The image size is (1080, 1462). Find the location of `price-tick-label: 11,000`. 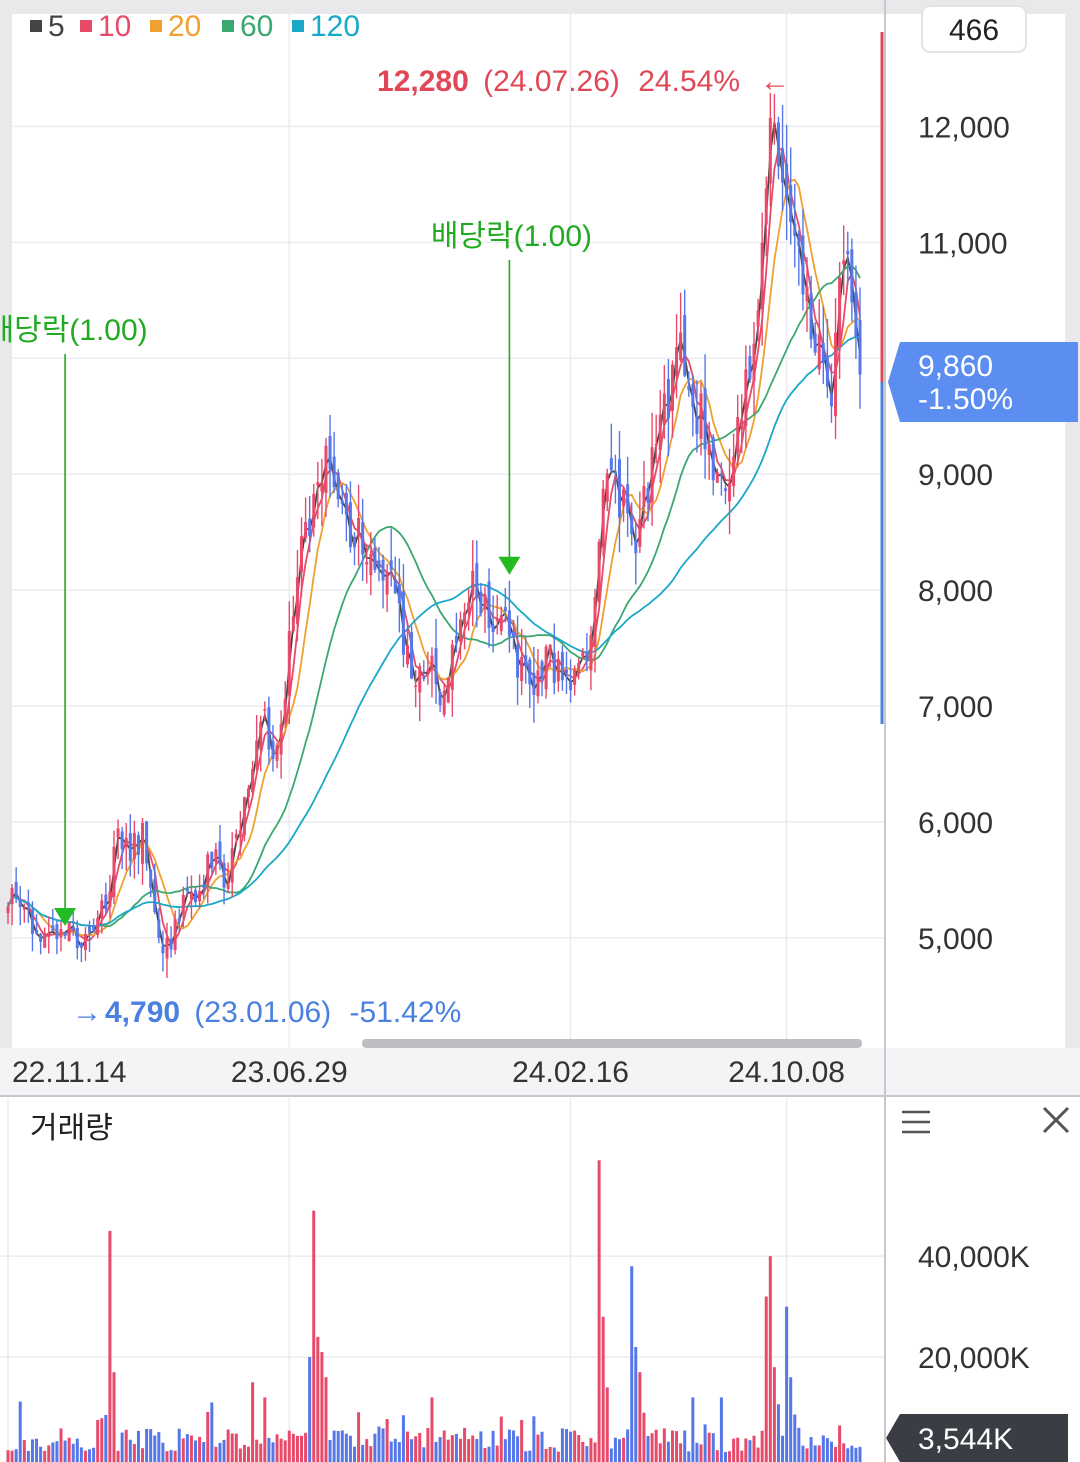

price-tick-label: 11,000 is located at coordinates (963, 243).